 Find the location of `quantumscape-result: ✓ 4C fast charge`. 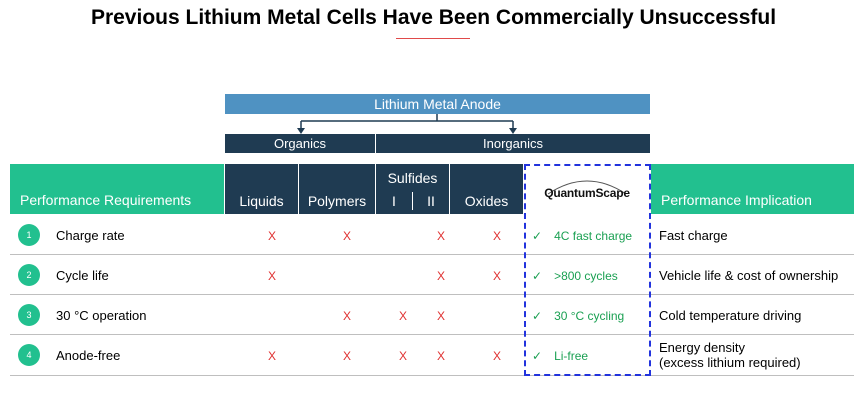

quantumscape-result: ✓ 4C fast charge is located at coordinates (582, 236).